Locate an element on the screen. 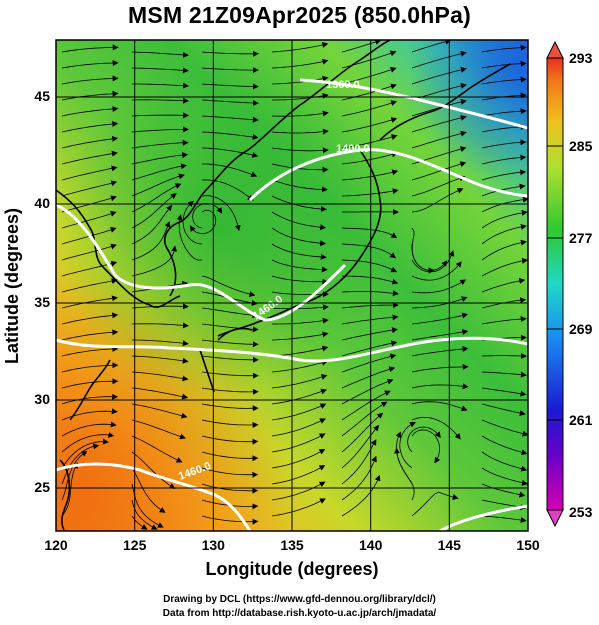 This screenshot has width=599, height=625. x-tick-label: 120 is located at coordinates (56, 545).